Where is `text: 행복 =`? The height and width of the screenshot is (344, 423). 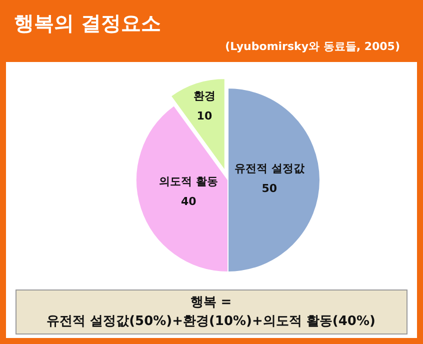 text: 행복 = is located at coordinates (211, 302).